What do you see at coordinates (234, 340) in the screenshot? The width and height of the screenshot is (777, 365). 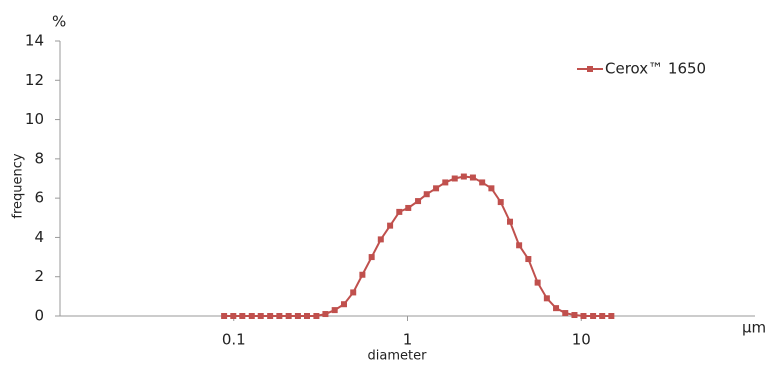 I see `x-tick-label: 0.1` at bounding box center [234, 340].